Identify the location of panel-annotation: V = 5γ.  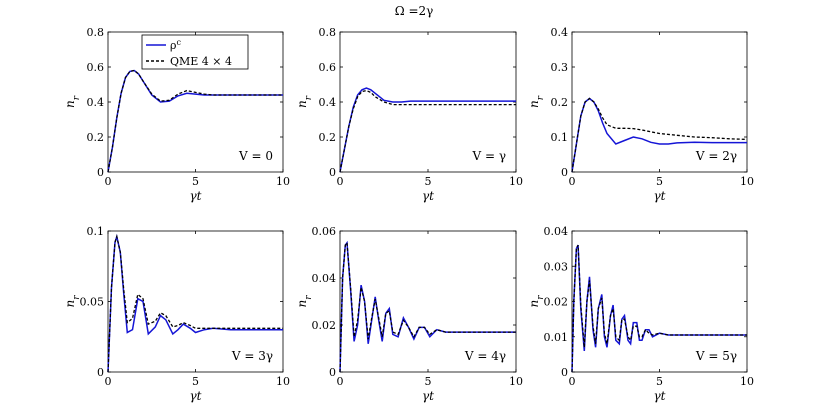
(716, 356).